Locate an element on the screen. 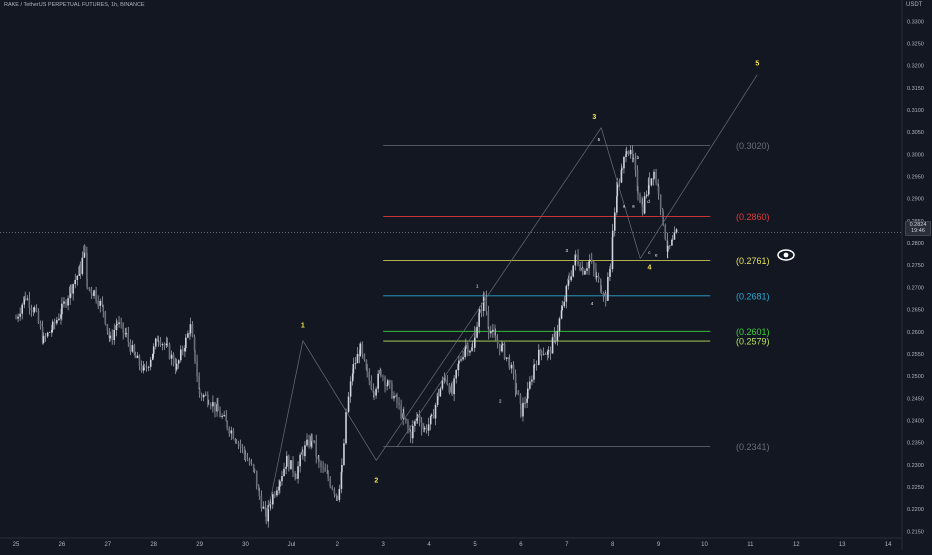  time-tick-label: 5 is located at coordinates (475, 545).